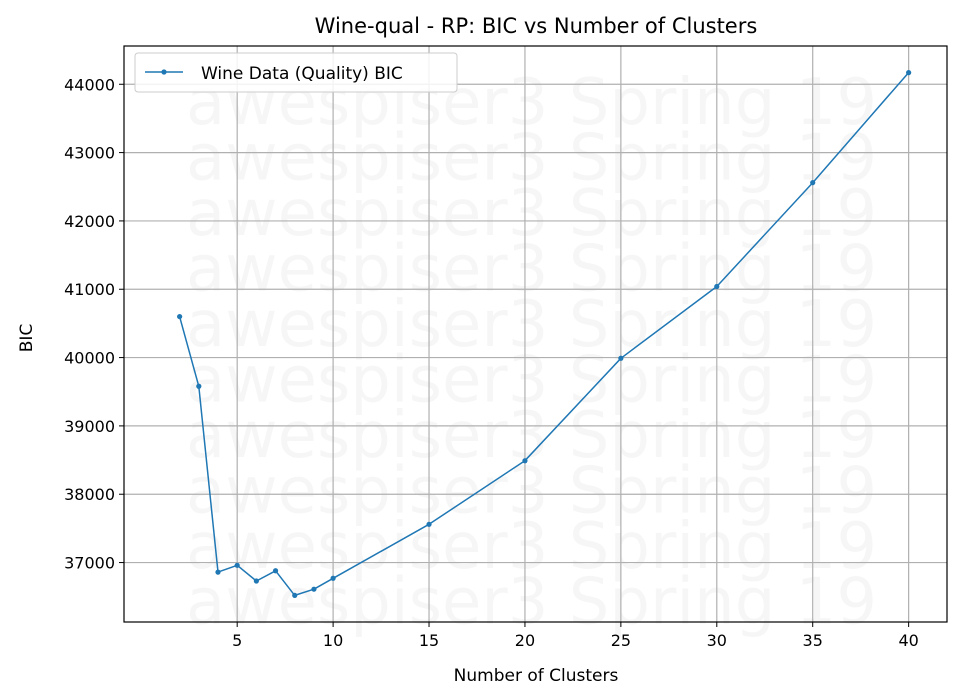 The image size is (964, 700). I want to click on x-axis-ticks: 5 10 15 20 25 30 35 40, so click(575, 636).